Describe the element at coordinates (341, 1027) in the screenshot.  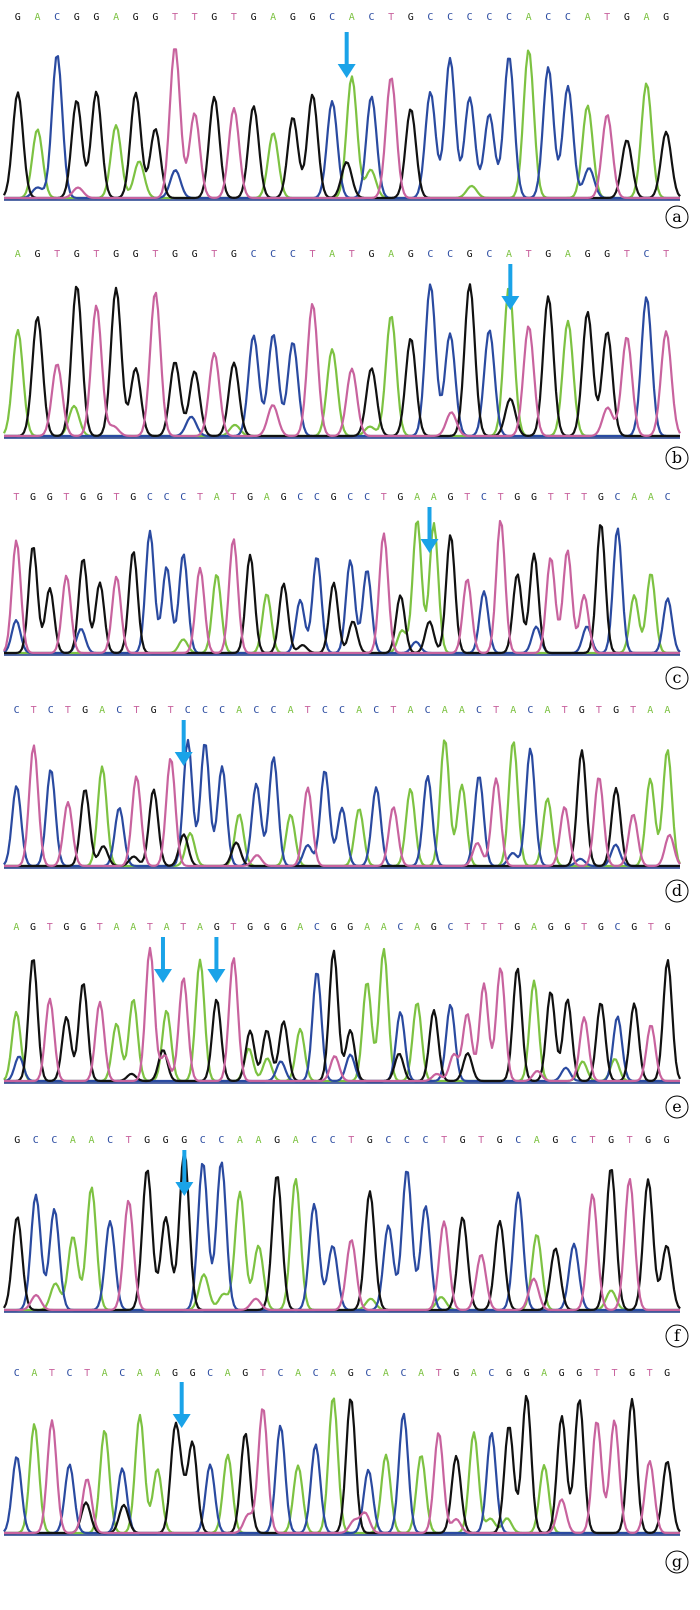
I see `trace-C` at that location.